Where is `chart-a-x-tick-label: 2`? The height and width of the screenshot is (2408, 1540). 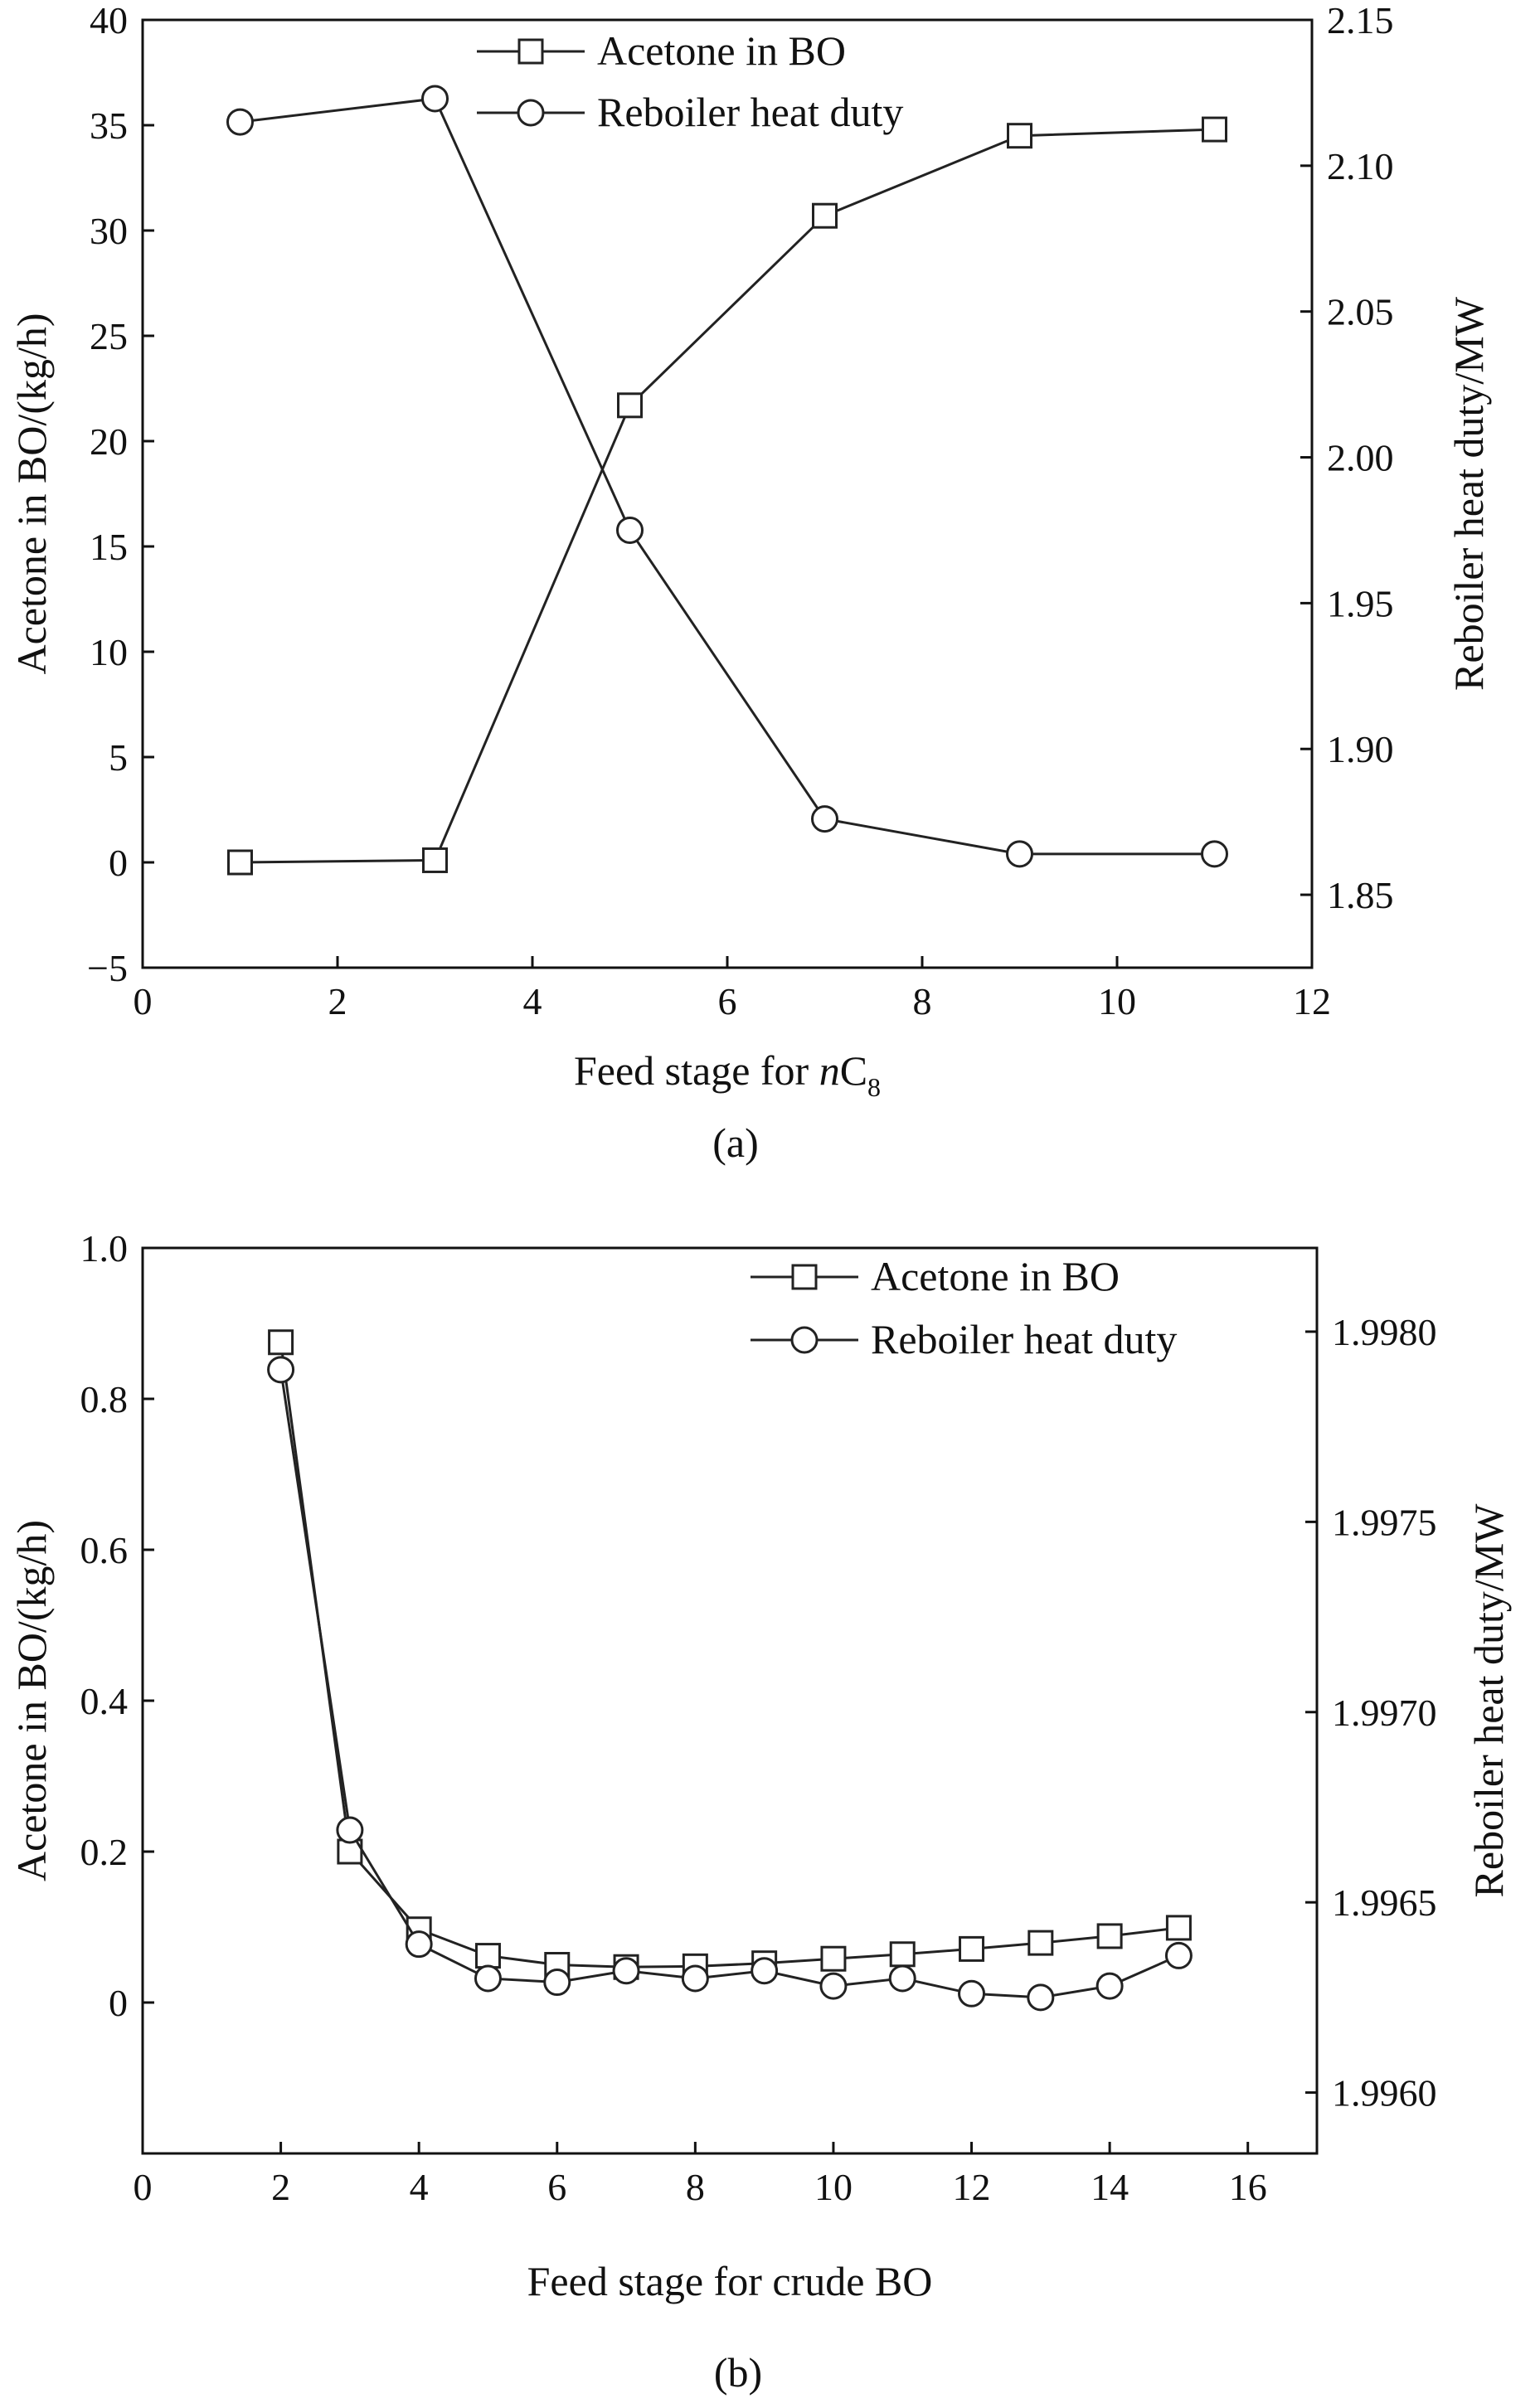 chart-a-x-tick-label: 2 is located at coordinates (337, 1001).